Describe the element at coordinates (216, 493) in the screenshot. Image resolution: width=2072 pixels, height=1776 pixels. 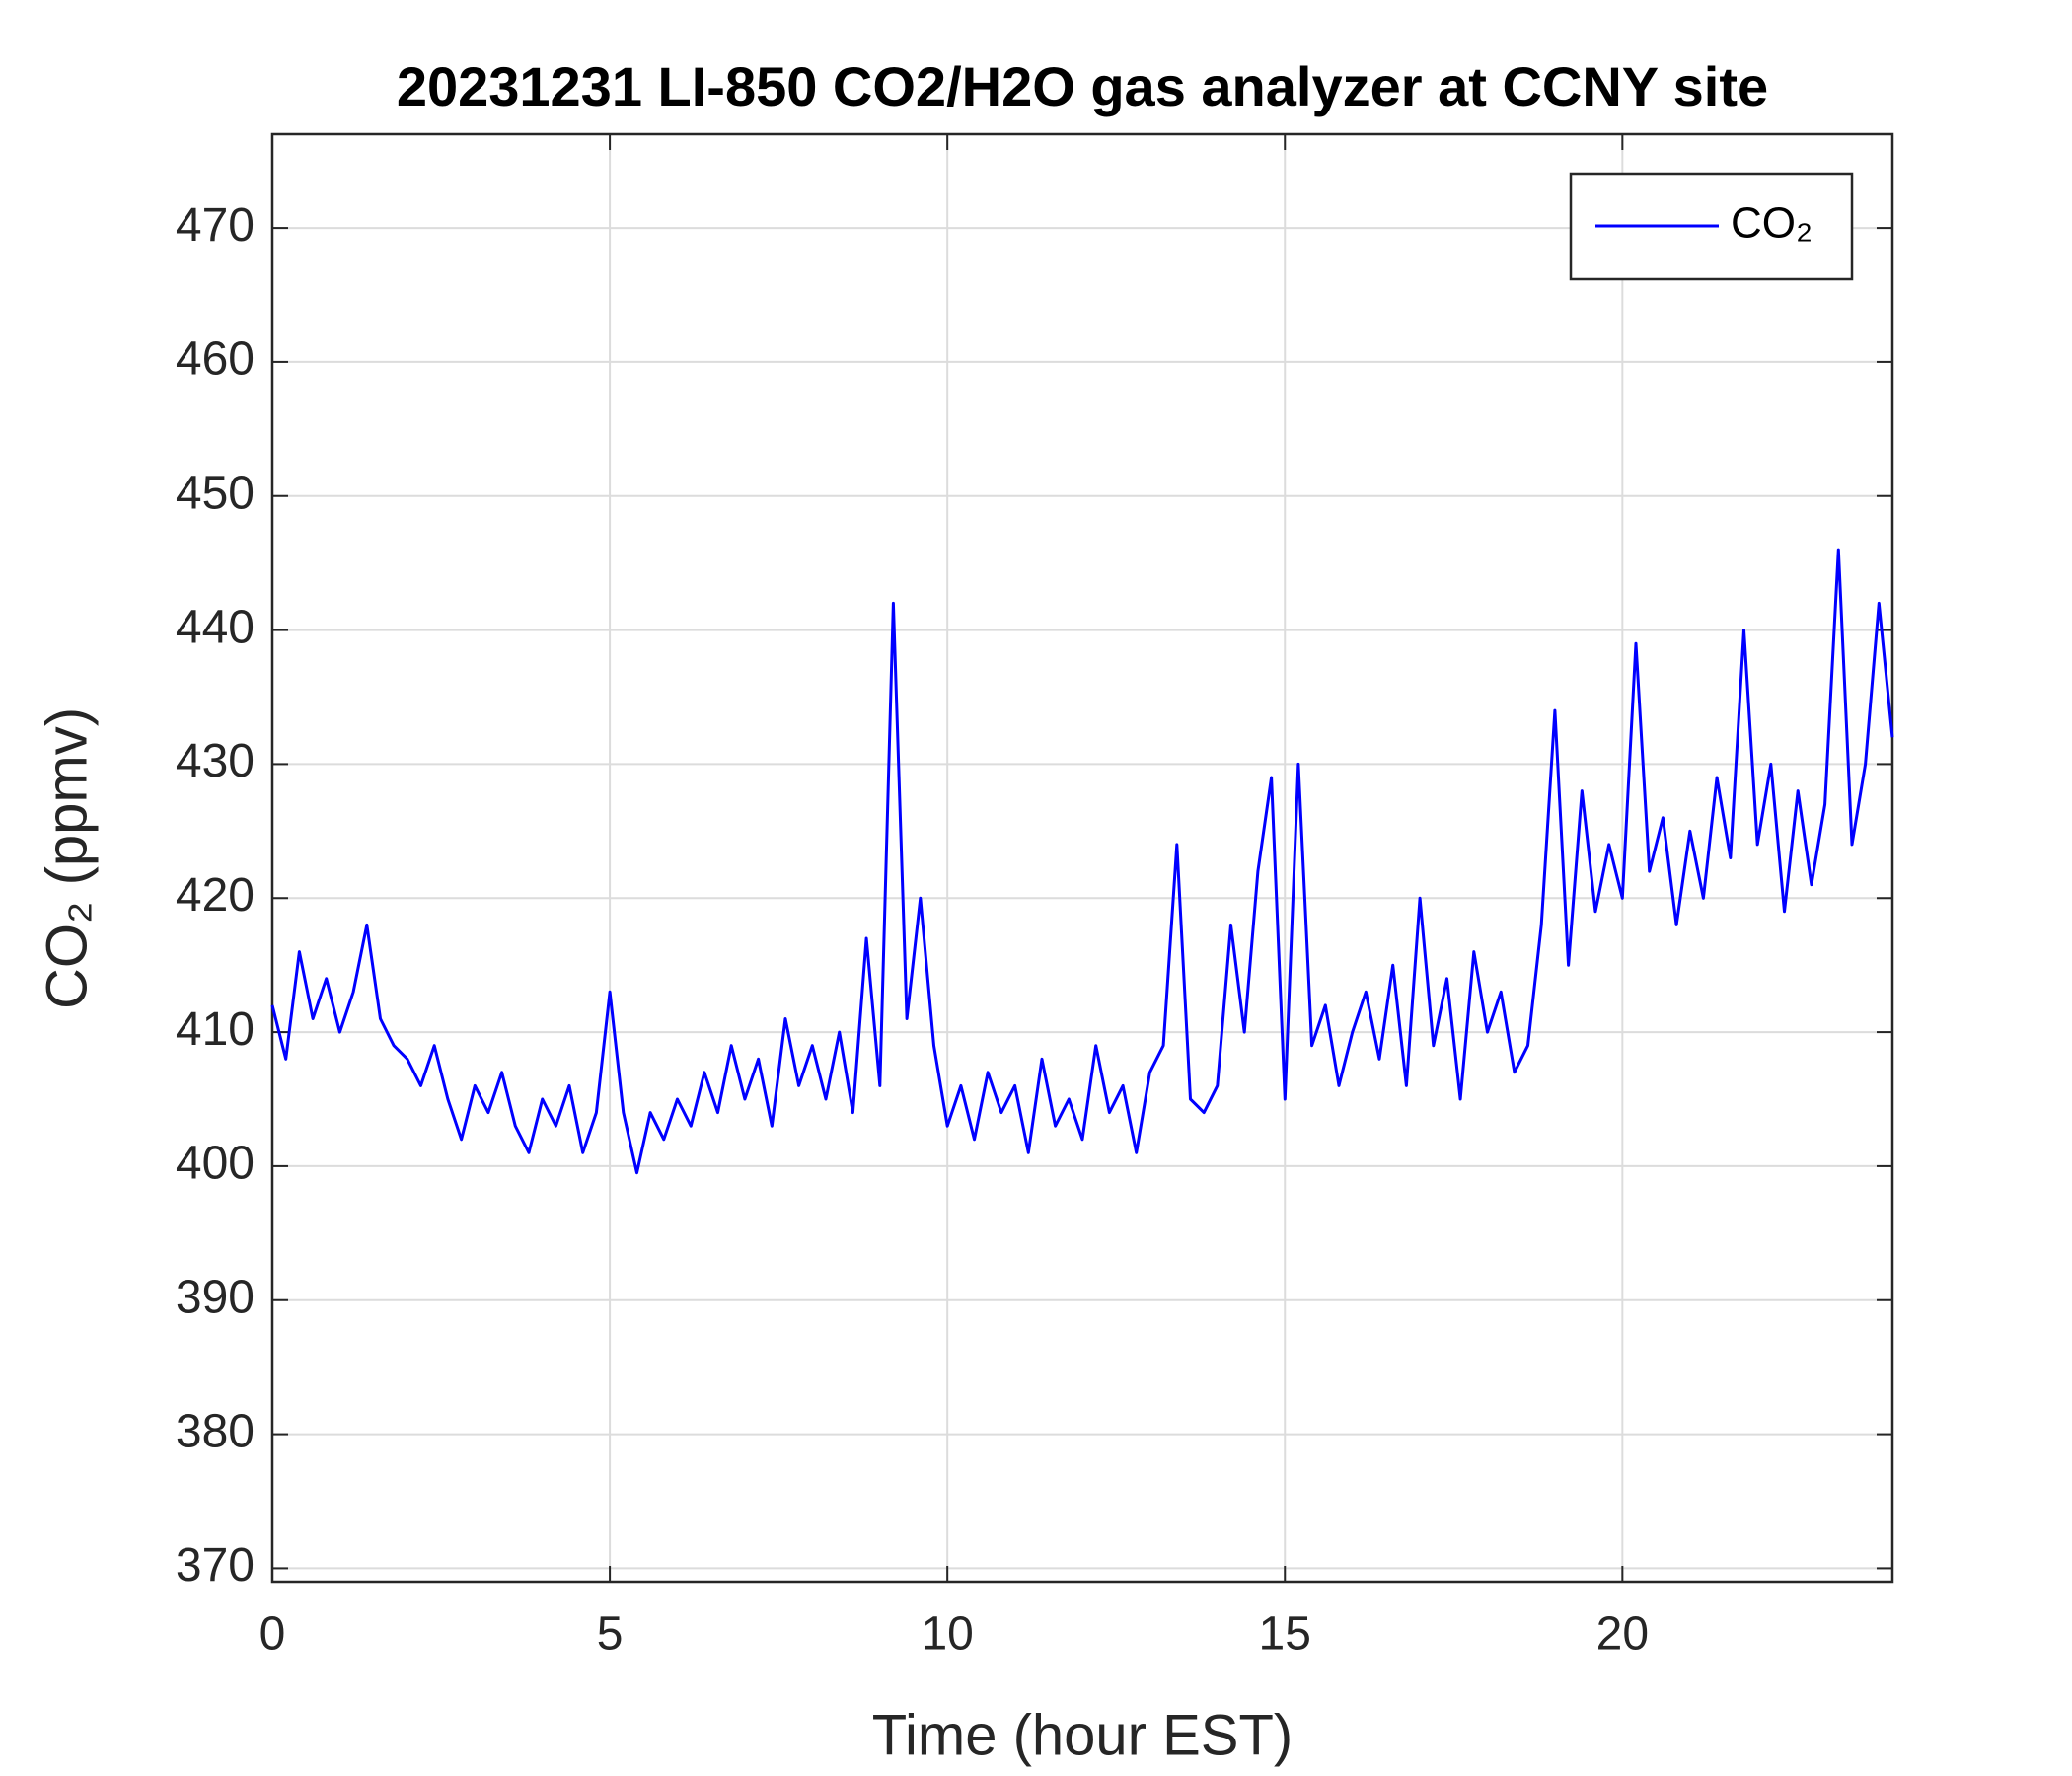
I see `y-tick-label: 450` at that location.